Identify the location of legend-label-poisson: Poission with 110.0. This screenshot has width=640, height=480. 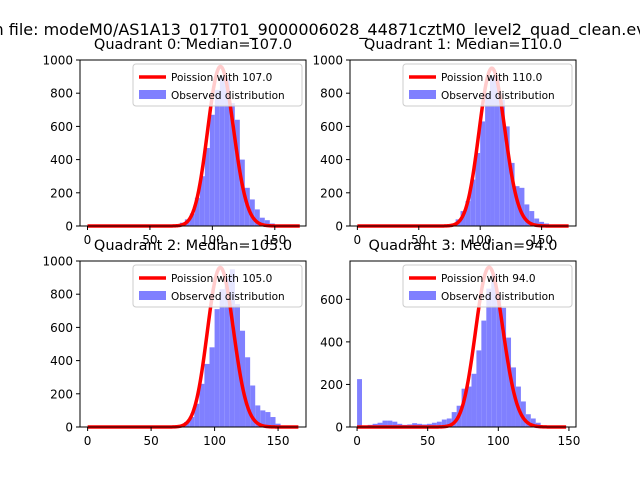
(491, 78).